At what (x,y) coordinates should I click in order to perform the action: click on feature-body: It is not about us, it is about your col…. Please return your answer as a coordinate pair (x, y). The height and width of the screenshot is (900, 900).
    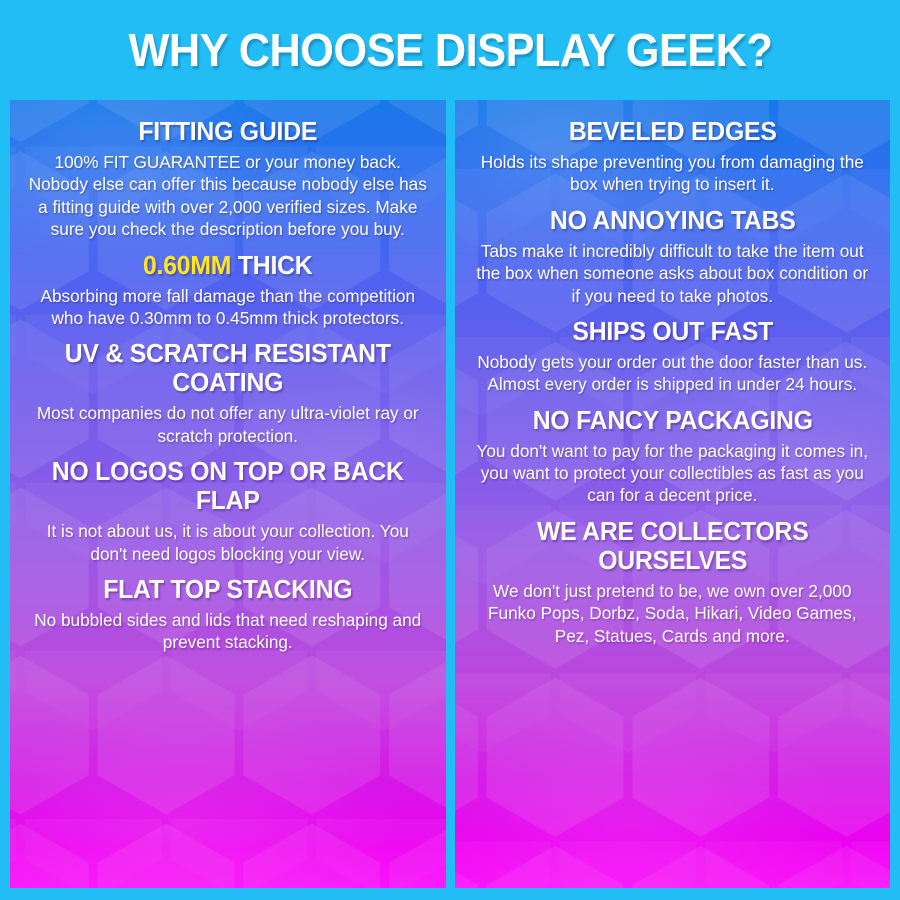
    Looking at the image, I should click on (227, 542).